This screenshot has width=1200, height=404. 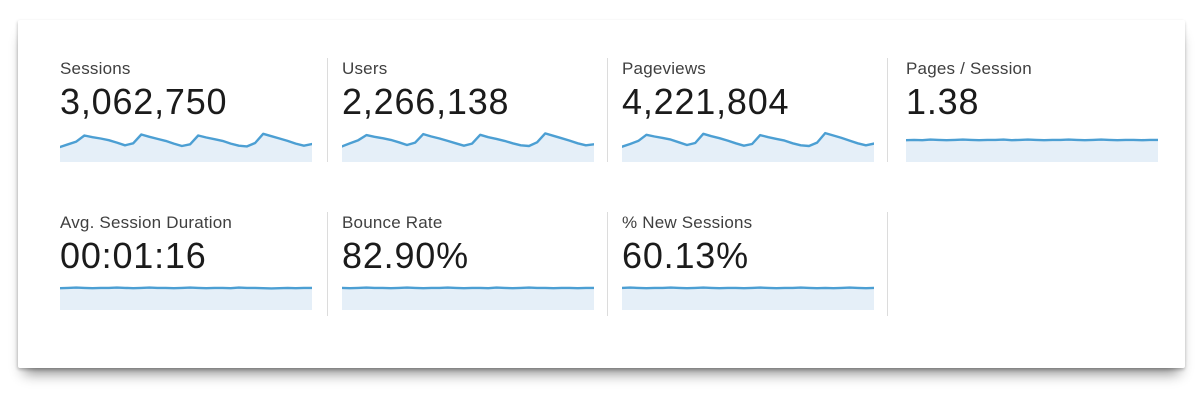 I want to click on metric-label: % New Sessions, so click(x=687, y=222).